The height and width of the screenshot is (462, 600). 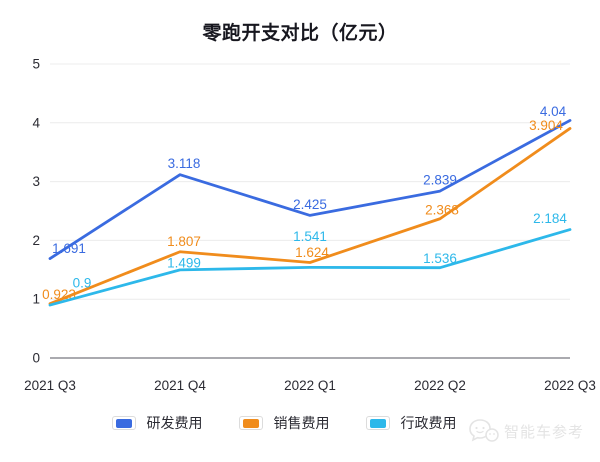 What do you see at coordinates (184, 163) in the screenshot?
I see `data-label: 3.118` at bounding box center [184, 163].